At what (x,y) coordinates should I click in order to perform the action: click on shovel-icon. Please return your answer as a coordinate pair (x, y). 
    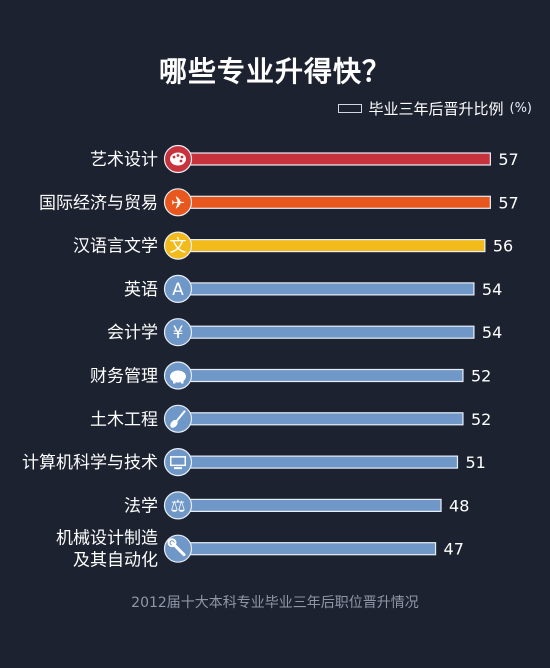
    Looking at the image, I should click on (178, 418).